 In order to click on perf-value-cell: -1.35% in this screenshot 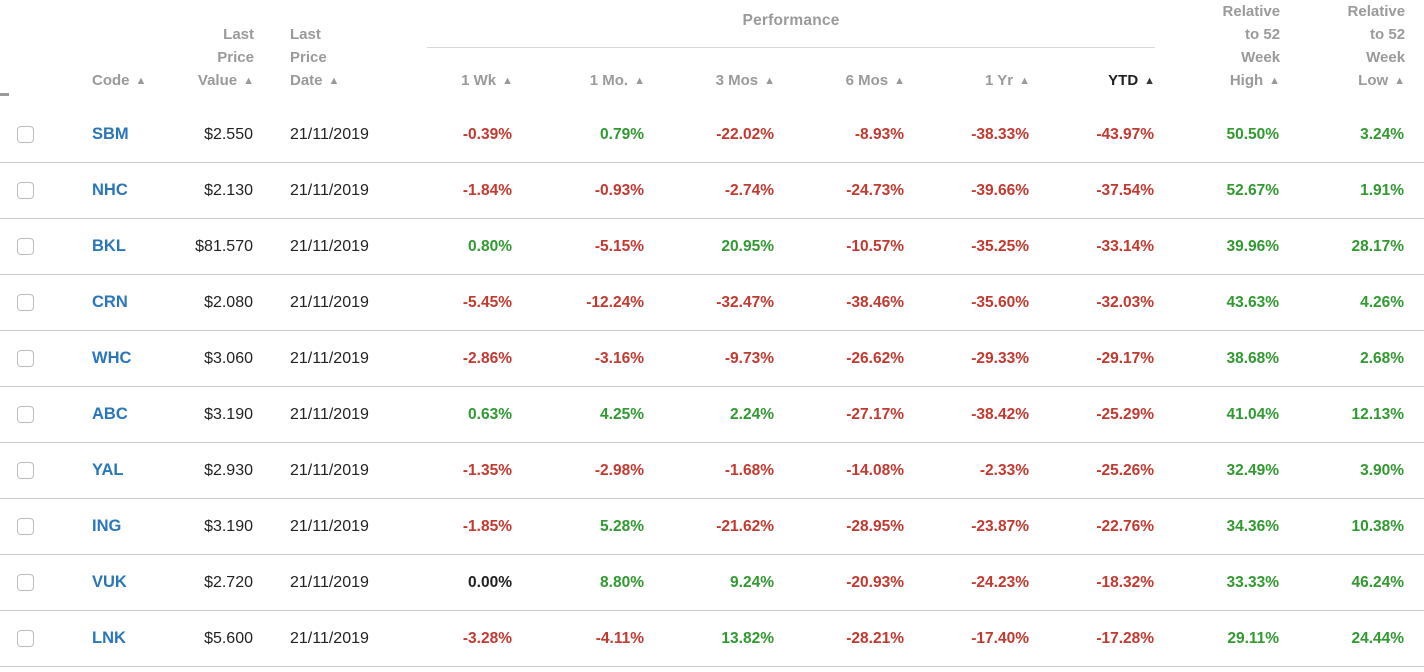, I will do `click(458, 470)`.